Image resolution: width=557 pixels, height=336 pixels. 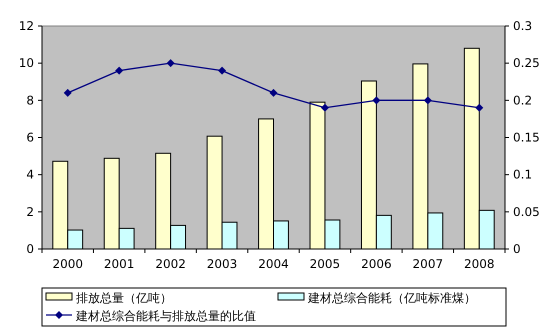 What do you see at coordinates (30, 100) in the screenshot?
I see `y-tick-label: 8` at bounding box center [30, 100].